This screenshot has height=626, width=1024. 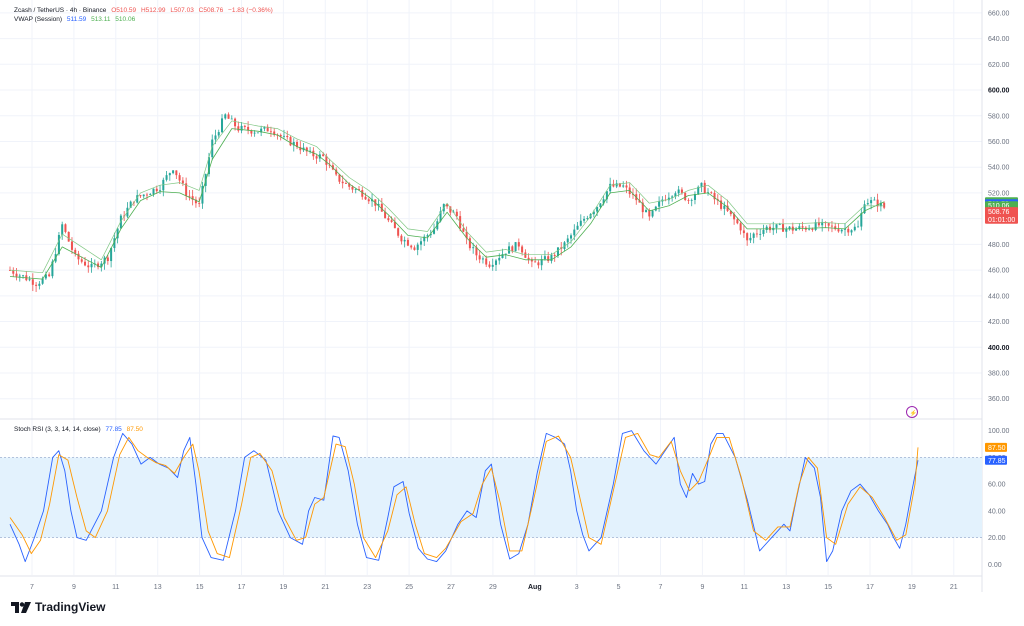 I want to click on vwap-legend: VWAP (Session) 511.59 513.11 510.06, so click(x=76, y=19).